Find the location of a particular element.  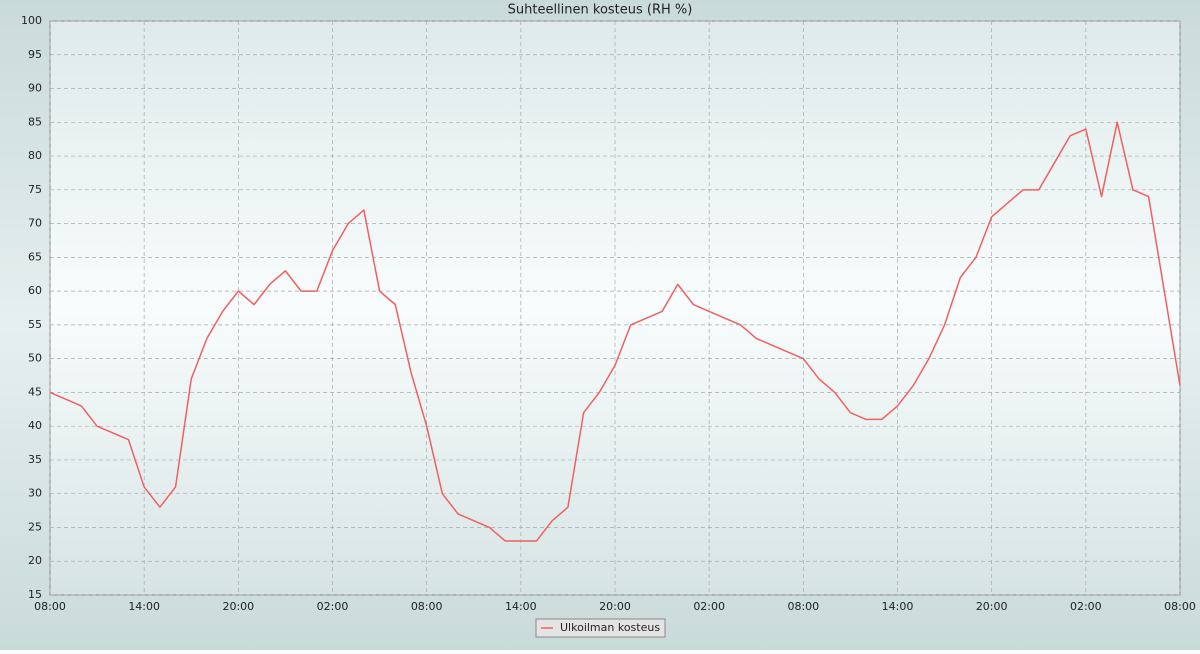

y-tick-label: 30 is located at coordinates (35, 493).